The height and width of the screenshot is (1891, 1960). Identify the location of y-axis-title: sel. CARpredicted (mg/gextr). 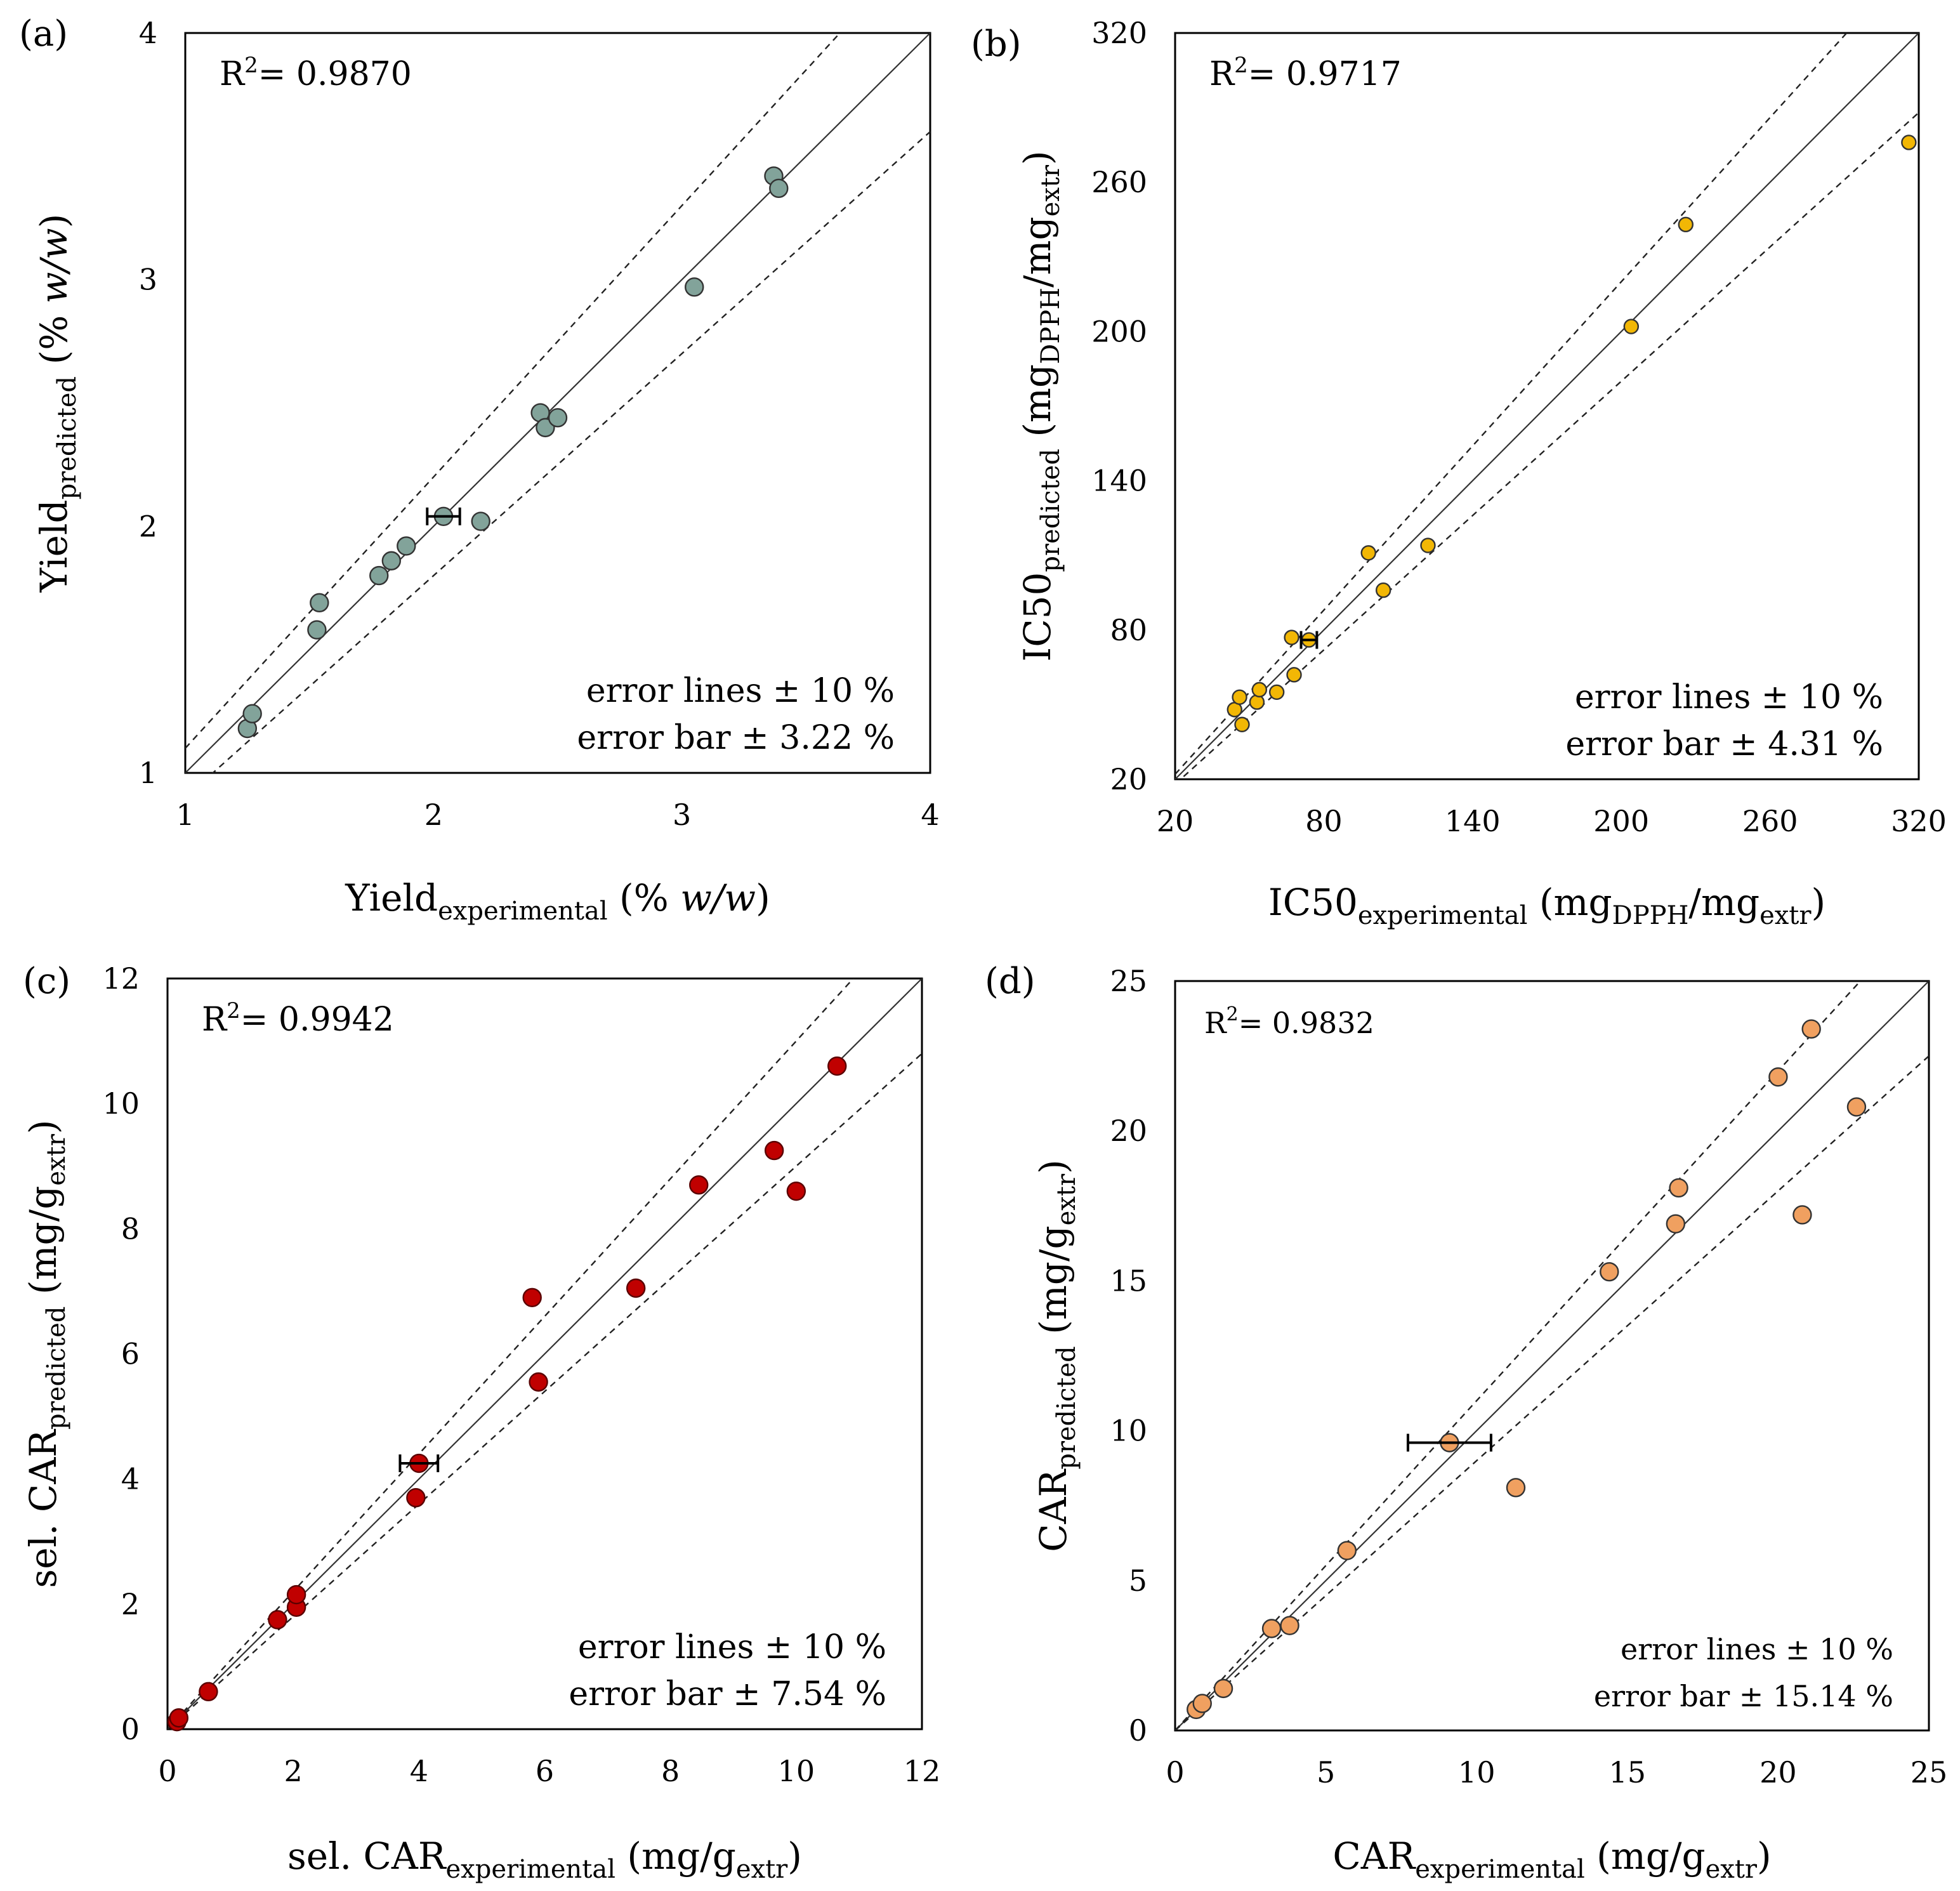
(47, 1354).